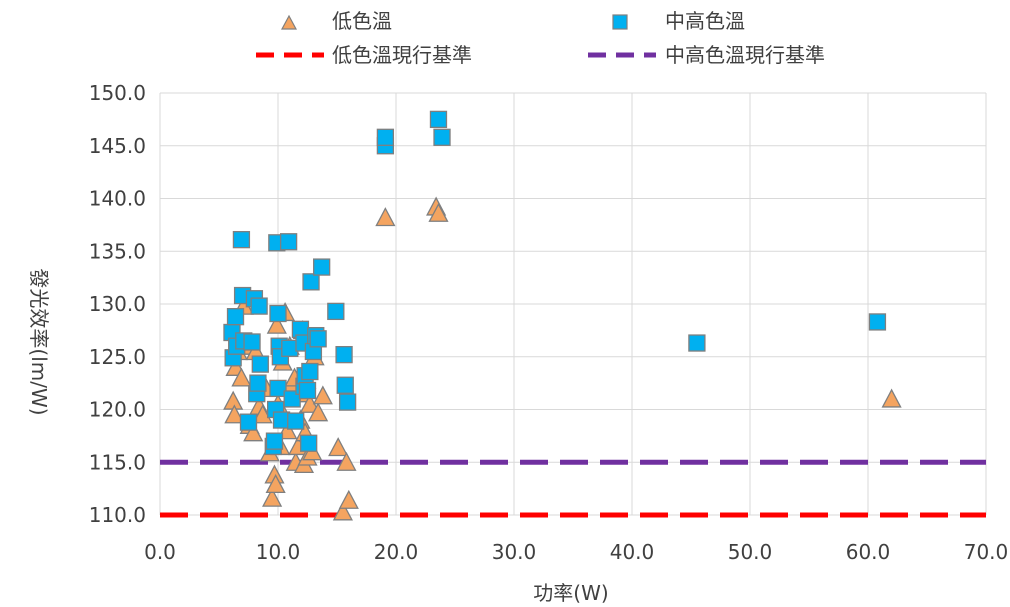  Describe the element at coordinates (117, 357) in the screenshot. I see `y-tick-label: 125.0` at that location.